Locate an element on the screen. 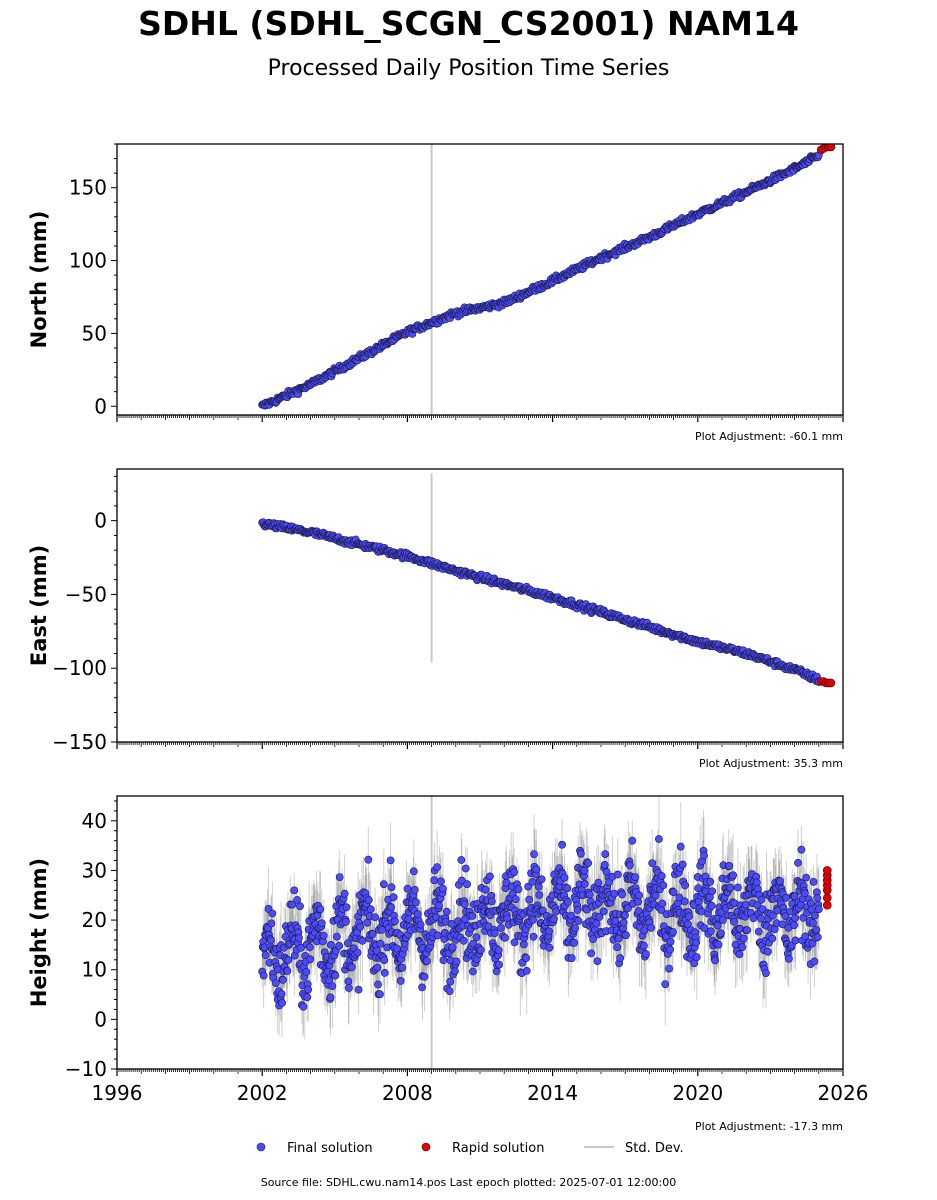 Image resolution: width=937 pixels, height=1200 pixels. plot-adjustment-note: Plot Adjustment: -17.3 mm is located at coordinates (769, 1126).